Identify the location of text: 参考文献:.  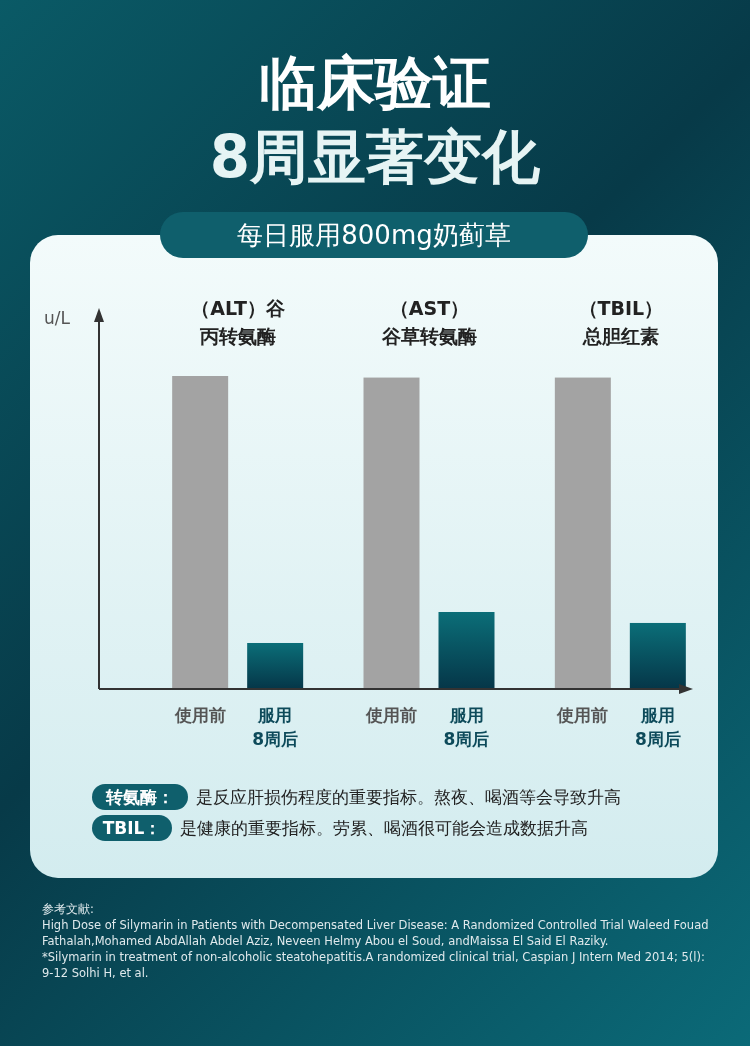
(68, 909).